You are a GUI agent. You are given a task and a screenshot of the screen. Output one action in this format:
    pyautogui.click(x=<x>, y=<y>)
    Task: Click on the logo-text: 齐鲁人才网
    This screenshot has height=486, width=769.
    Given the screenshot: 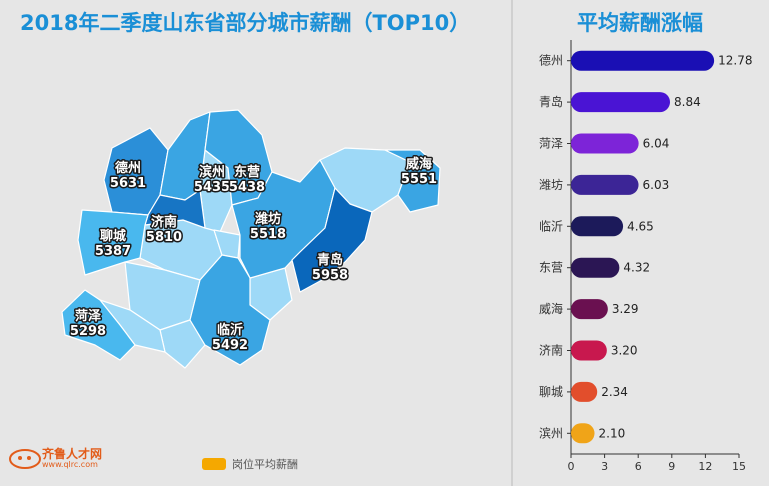 What is the action you would take?
    pyautogui.click(x=72, y=453)
    